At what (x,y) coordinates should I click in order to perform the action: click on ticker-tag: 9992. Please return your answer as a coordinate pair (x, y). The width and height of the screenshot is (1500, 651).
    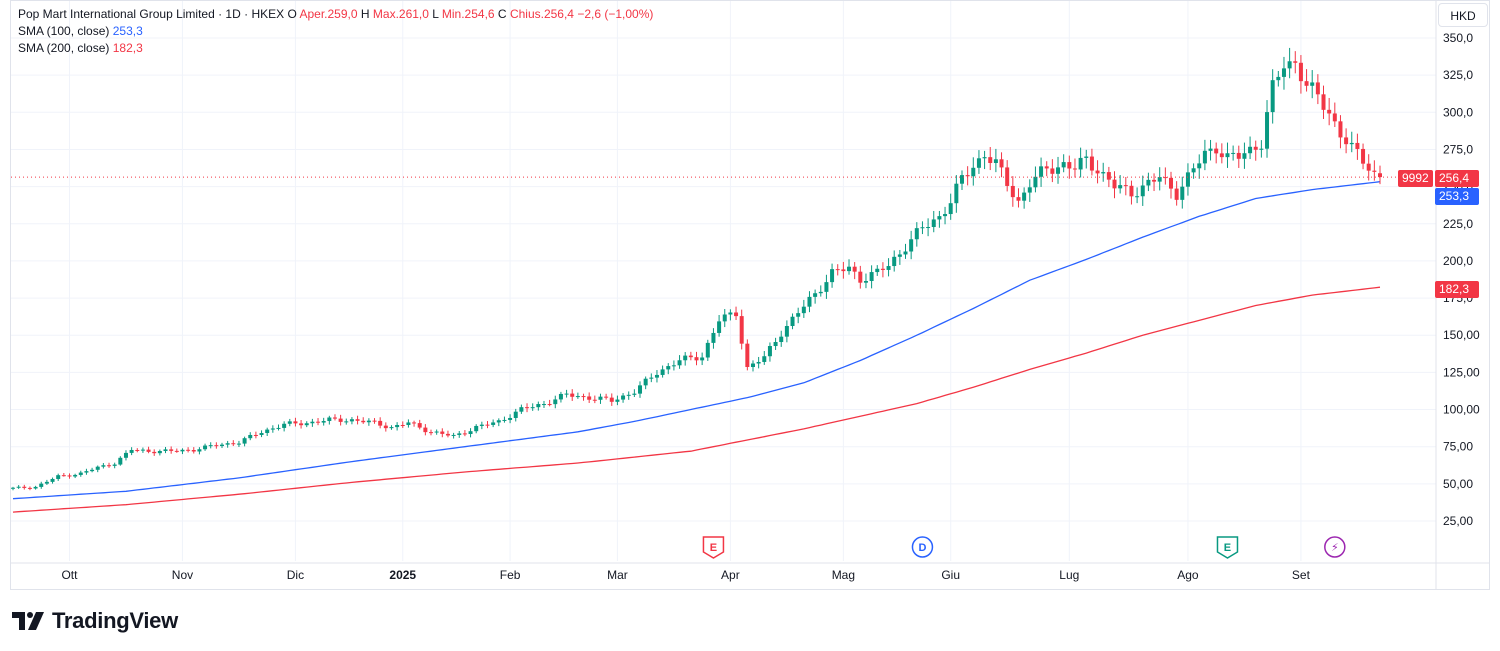
    Looking at the image, I should click on (1415, 178).